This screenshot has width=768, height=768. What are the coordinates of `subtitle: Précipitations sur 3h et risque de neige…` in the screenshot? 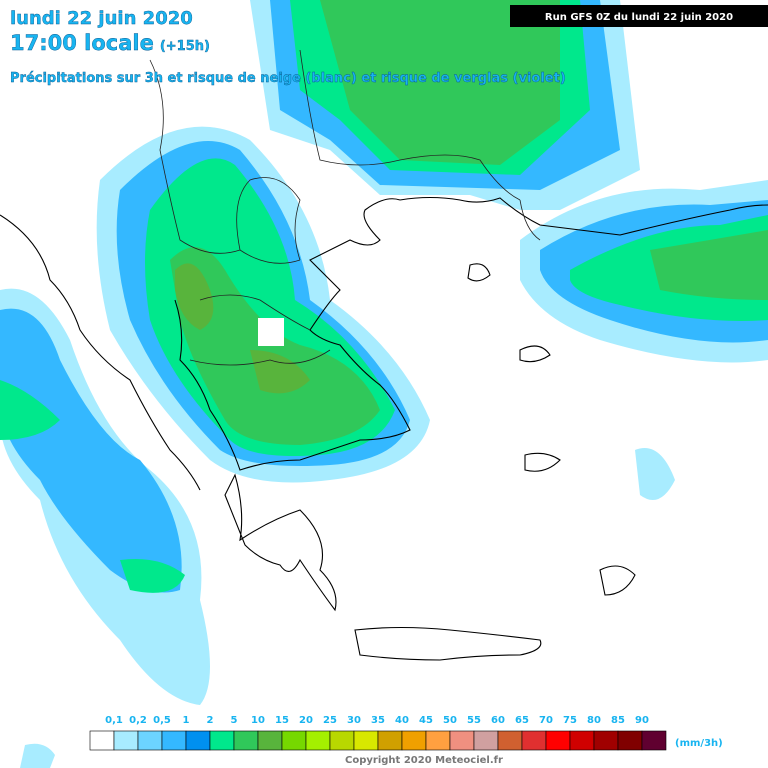 It's located at (288, 78).